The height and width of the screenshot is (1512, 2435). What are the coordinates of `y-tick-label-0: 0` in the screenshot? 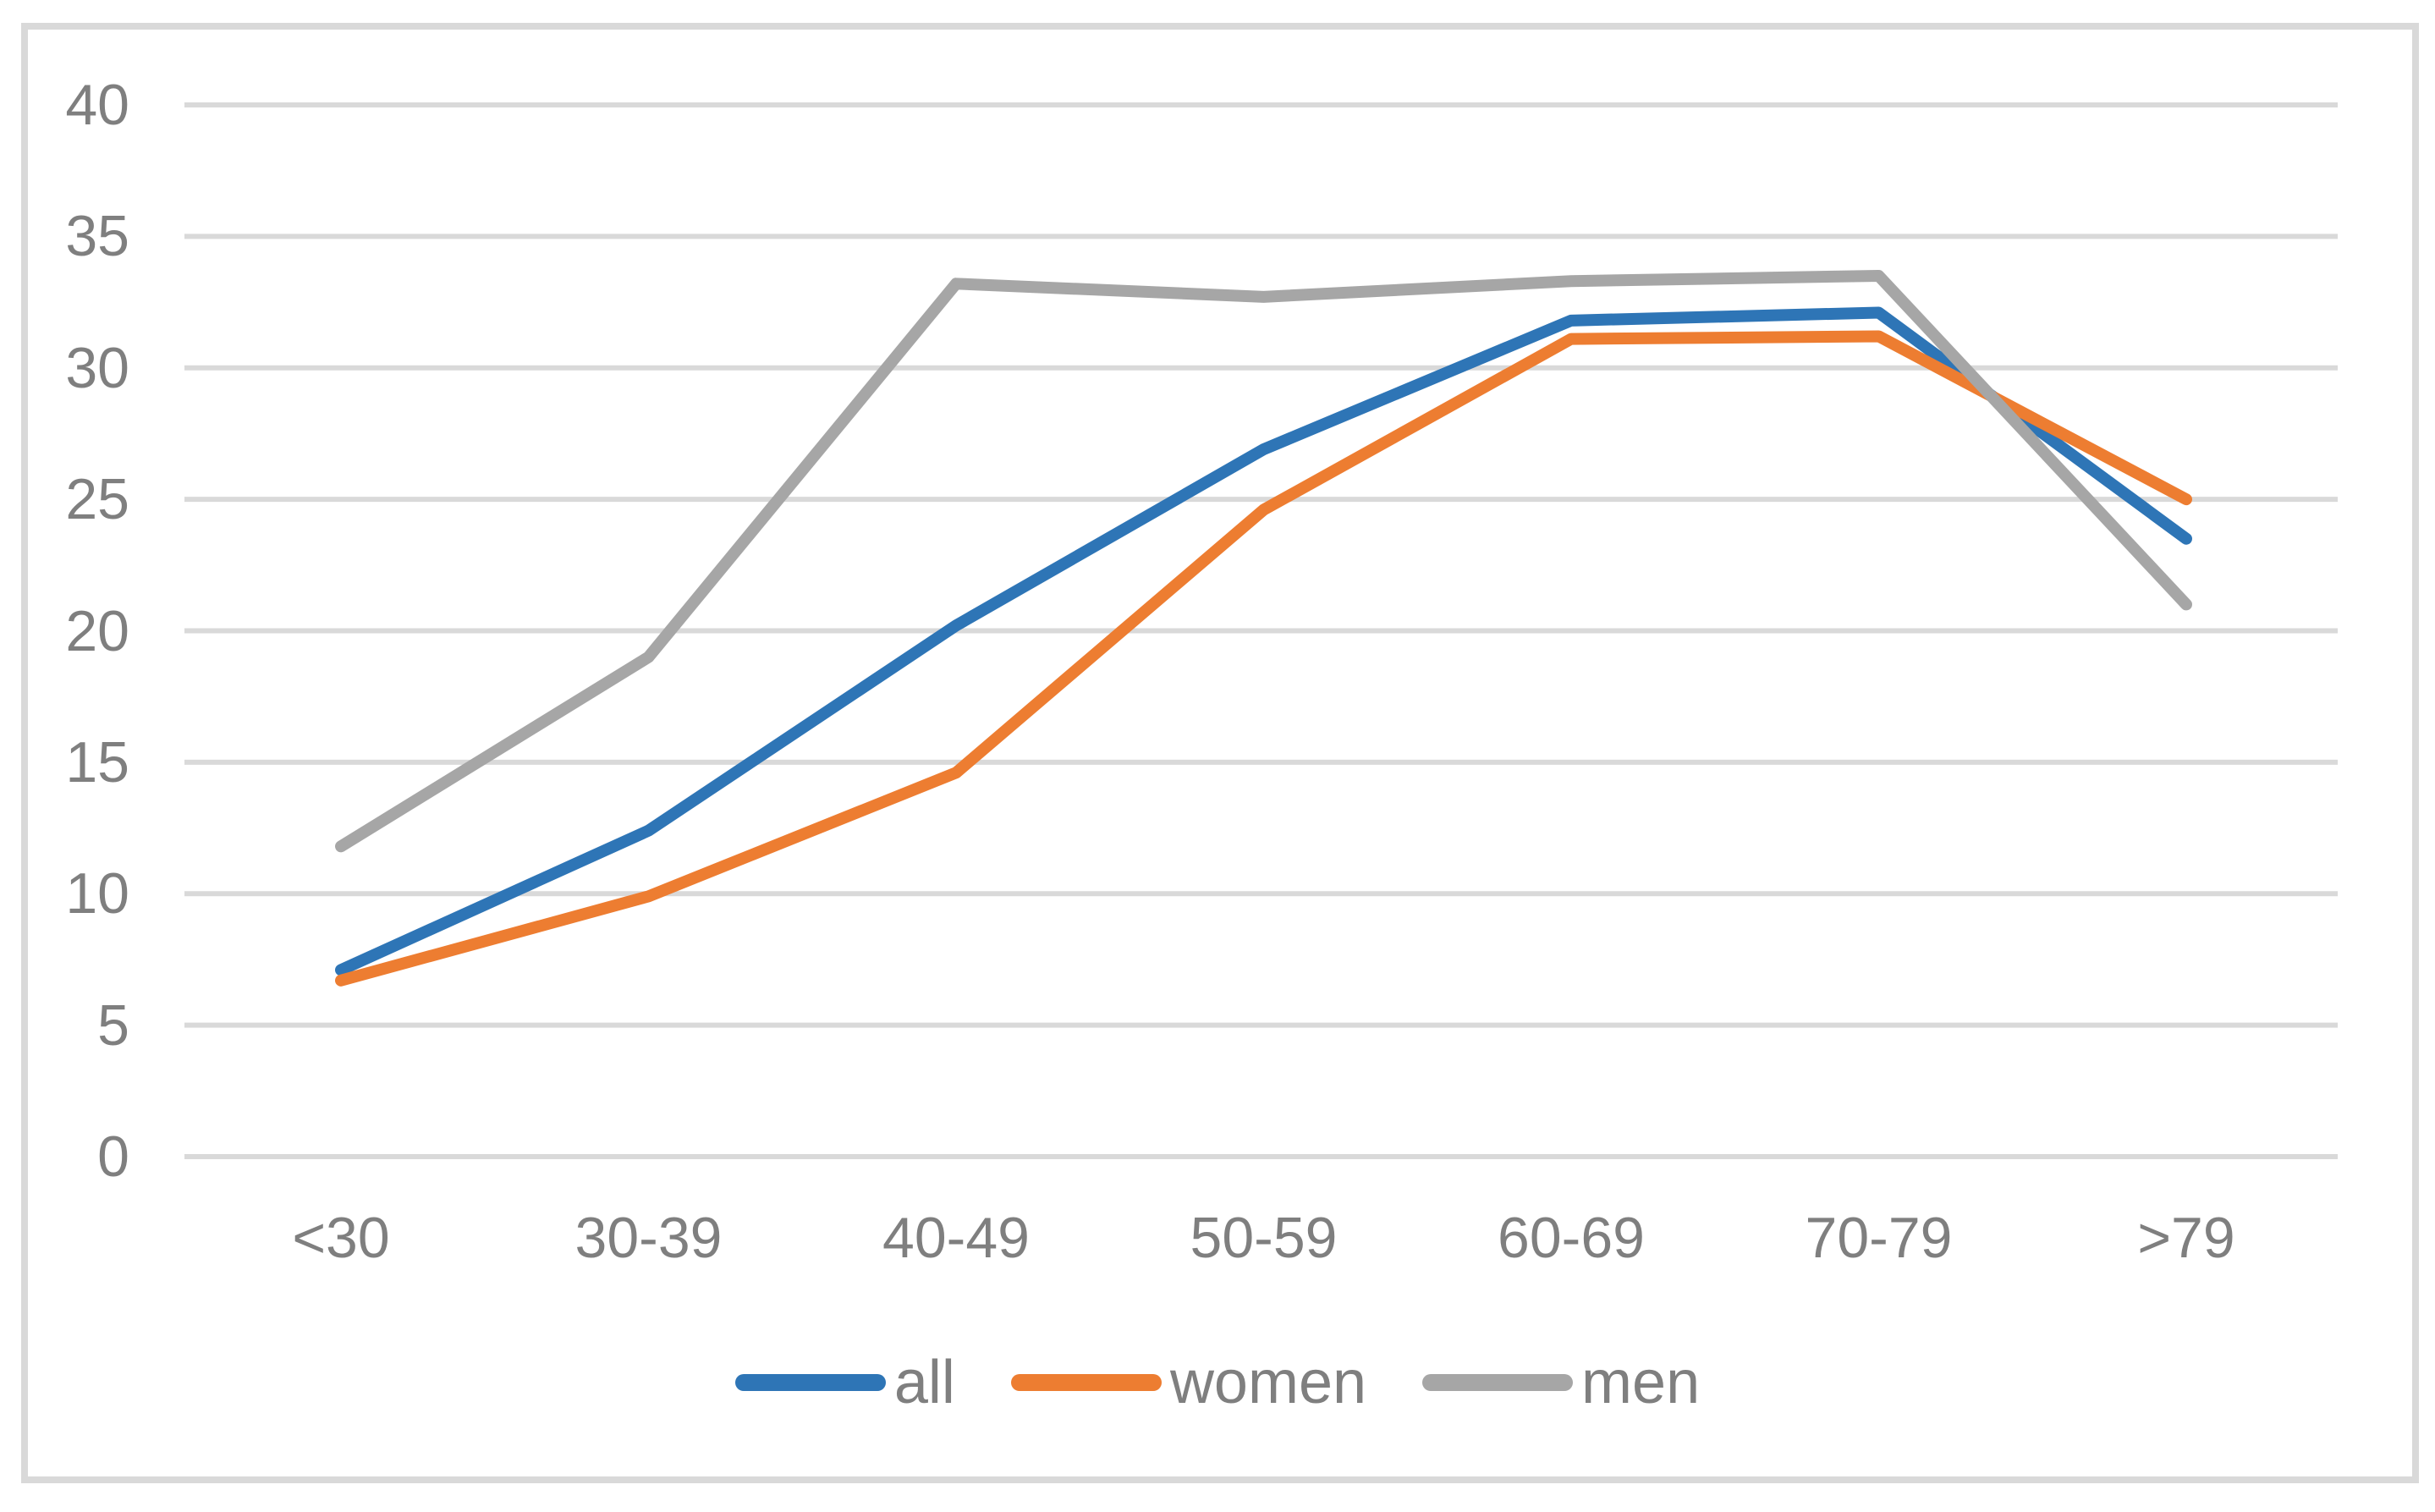 It's located at (113, 1156).